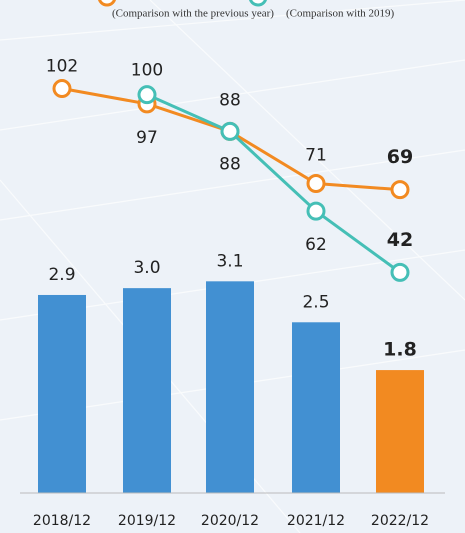  What do you see at coordinates (400, 350) in the screenshot?
I see `bar-value-label: 1.8` at bounding box center [400, 350].